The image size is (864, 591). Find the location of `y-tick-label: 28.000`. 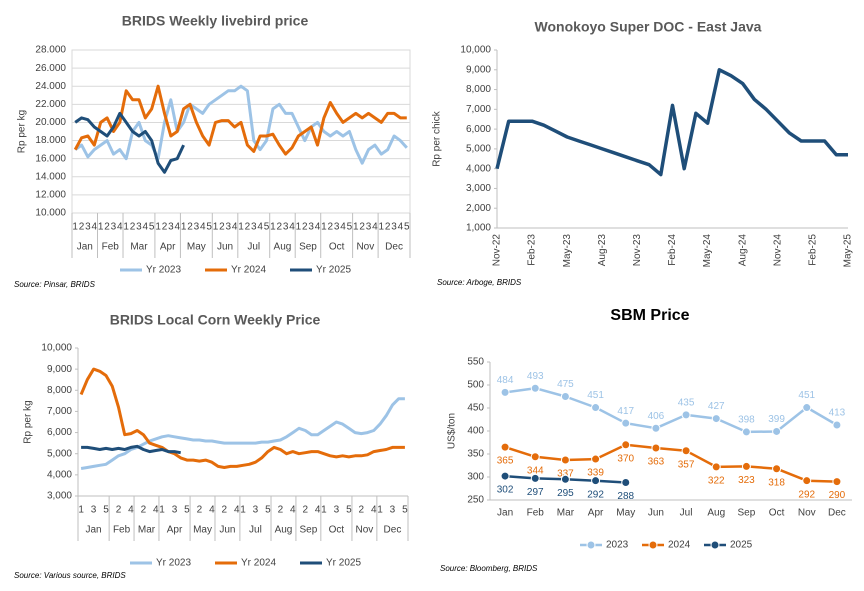

y-tick-label: 28.000 is located at coordinates (50, 50).